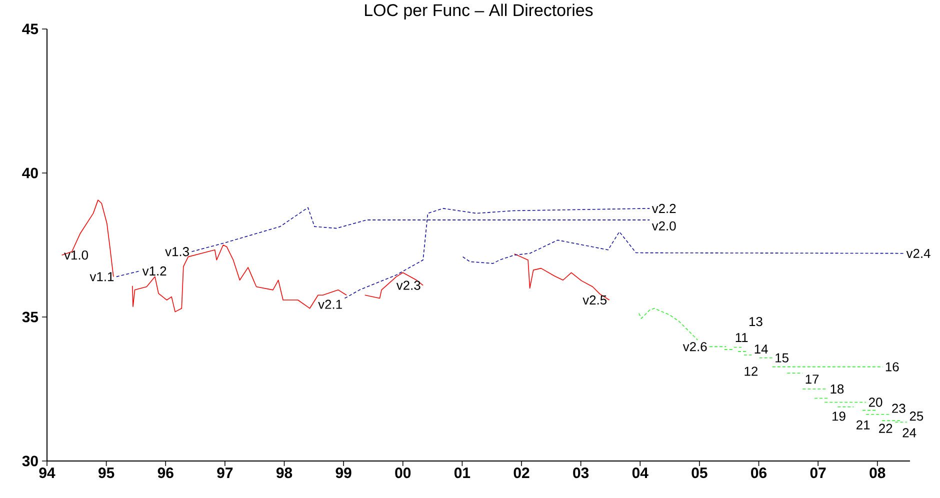 The height and width of the screenshot is (498, 940). Describe the element at coordinates (330, 304) in the screenshot. I see `annotation: v2.1` at that location.